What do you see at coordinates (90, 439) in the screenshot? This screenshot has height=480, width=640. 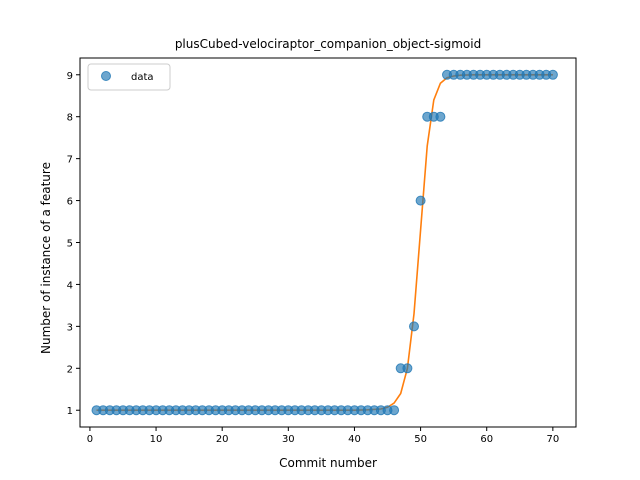 I see `x-tick-label: 0` at bounding box center [90, 439].